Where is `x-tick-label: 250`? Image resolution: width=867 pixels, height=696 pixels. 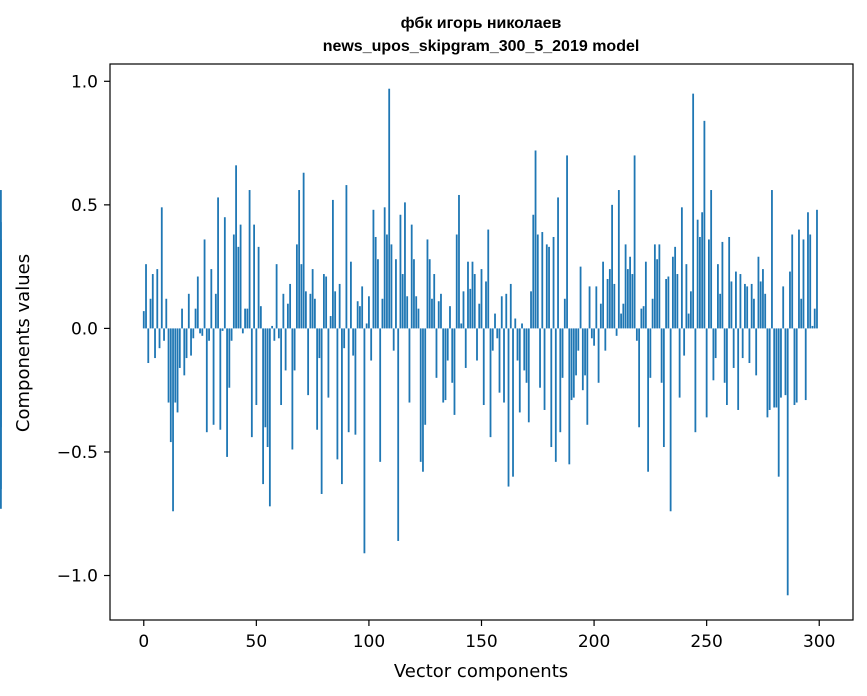
x-tick-label: 250 is located at coordinates (706, 642).